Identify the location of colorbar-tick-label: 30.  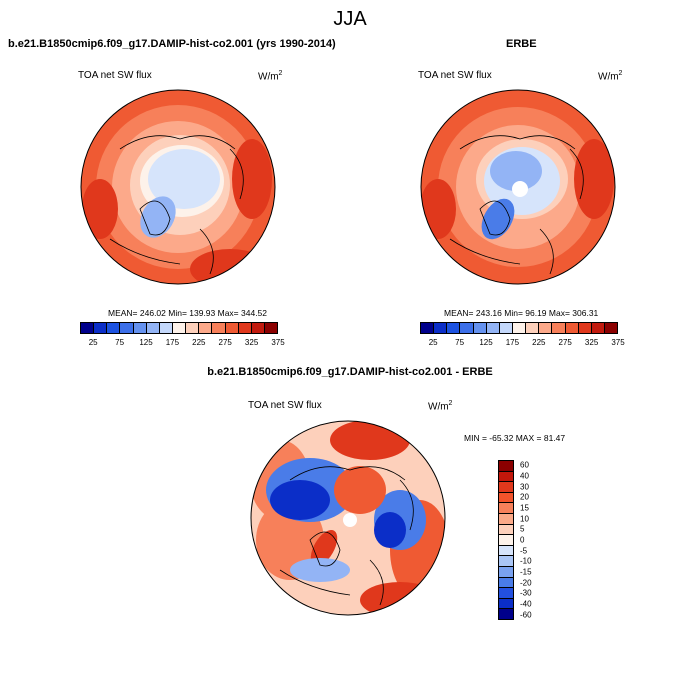
(524, 487).